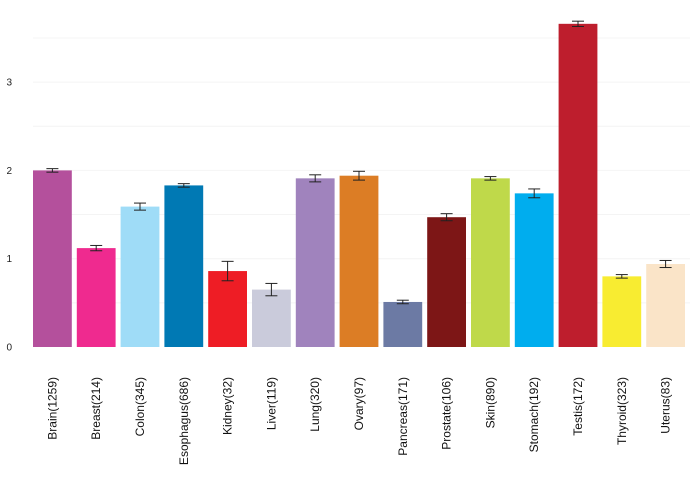  Describe the element at coordinates (622, 411) in the screenshot. I see `x-tick-label: Thyroid(323)` at that location.